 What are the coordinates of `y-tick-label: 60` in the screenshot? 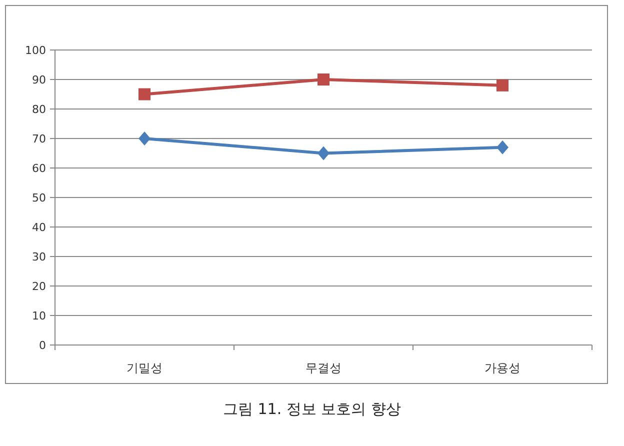 It's located at (39, 168).